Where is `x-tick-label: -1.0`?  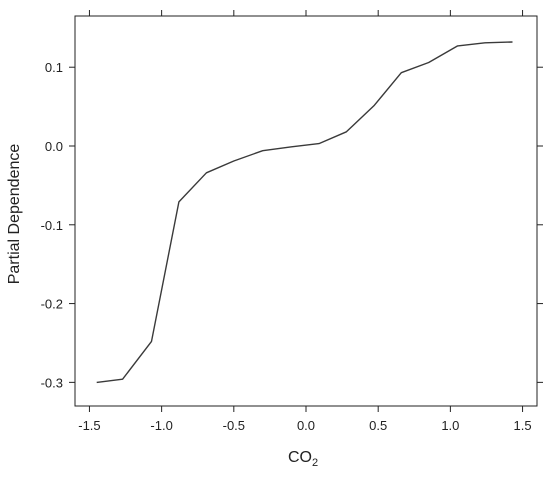 x-tick-label: -1.0 is located at coordinates (161, 425).